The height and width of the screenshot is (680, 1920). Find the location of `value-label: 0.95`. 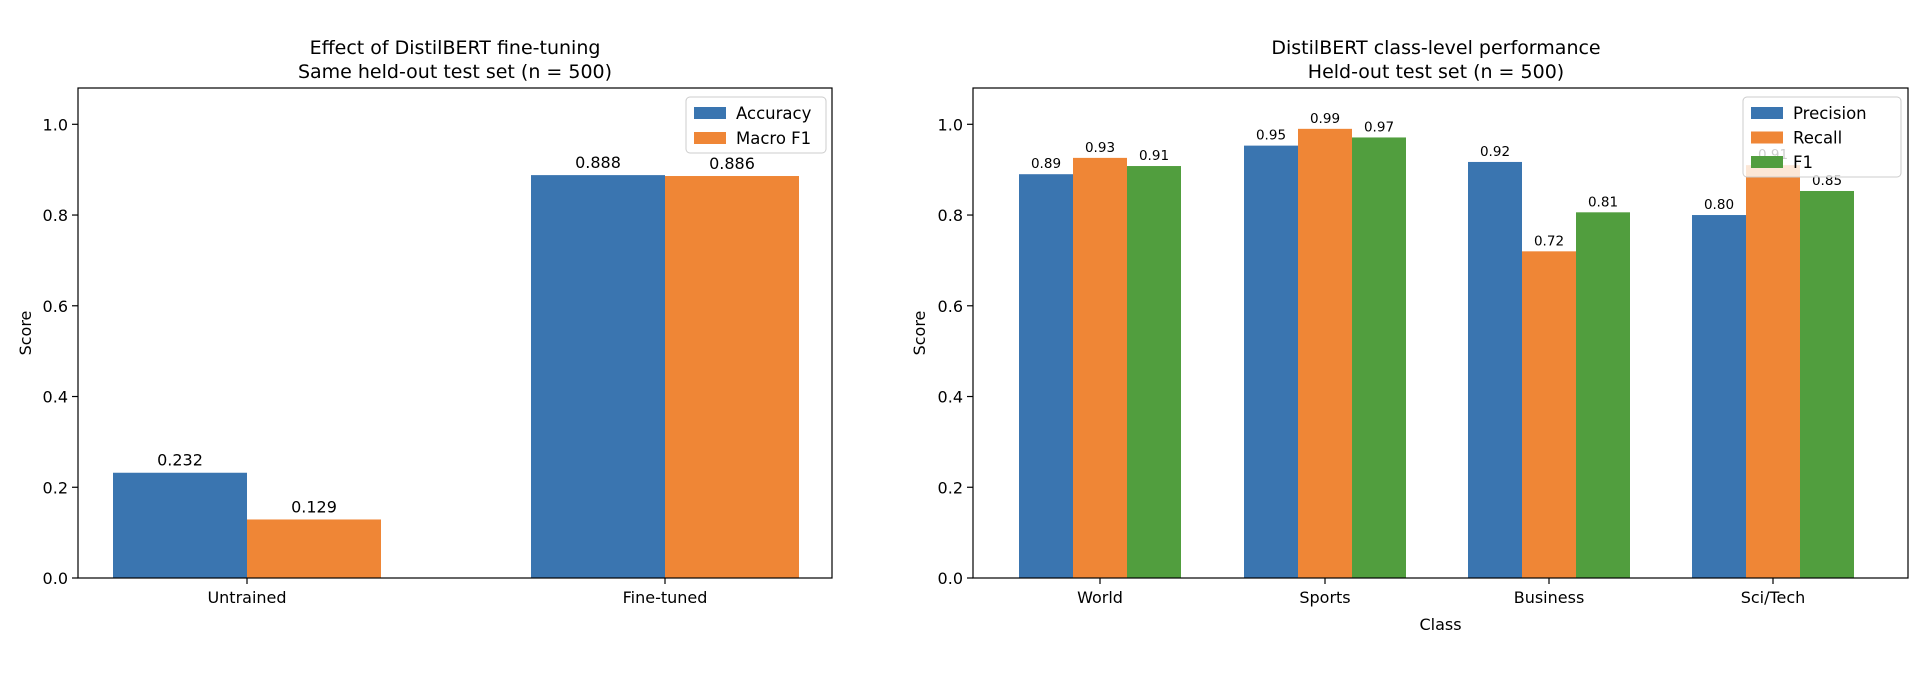

value-label: 0.95 is located at coordinates (1271, 136).